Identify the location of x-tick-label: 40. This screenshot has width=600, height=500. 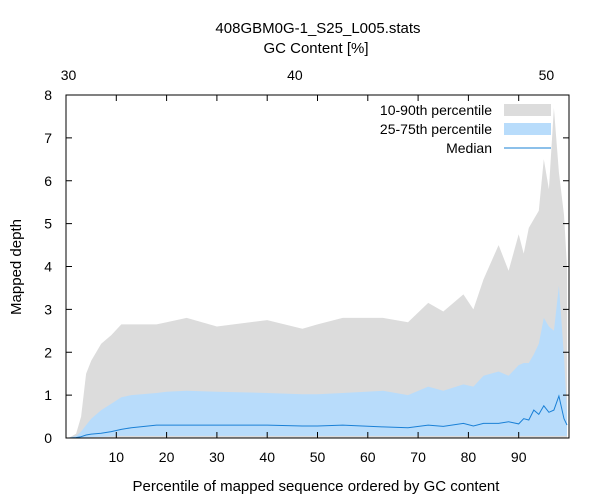
(267, 457).